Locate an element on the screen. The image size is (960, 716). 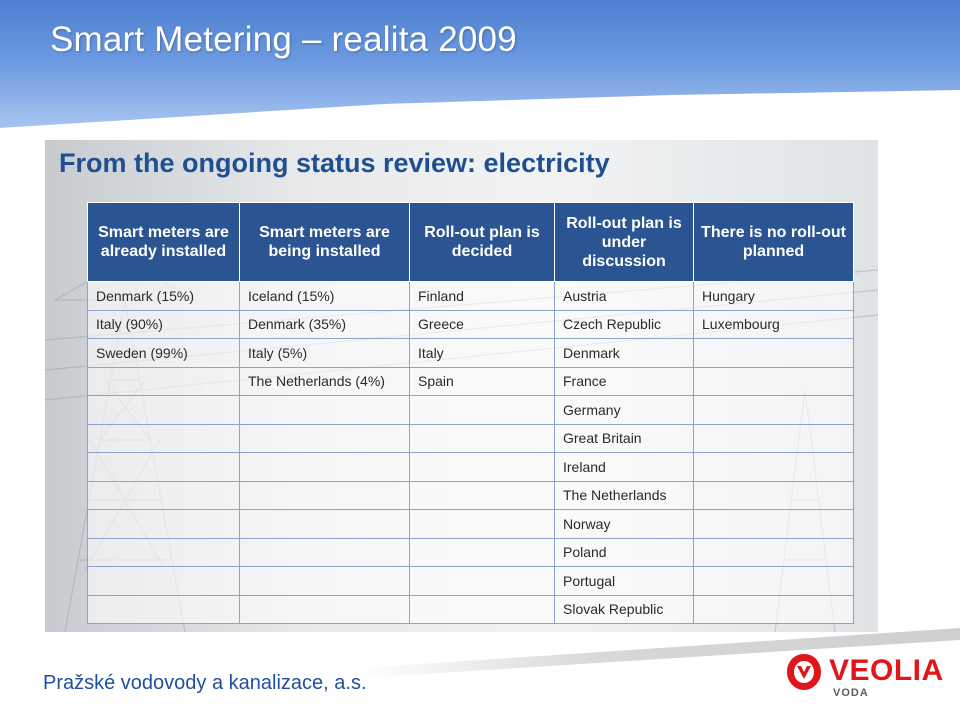
table-row: Norway is located at coordinates (470, 524).